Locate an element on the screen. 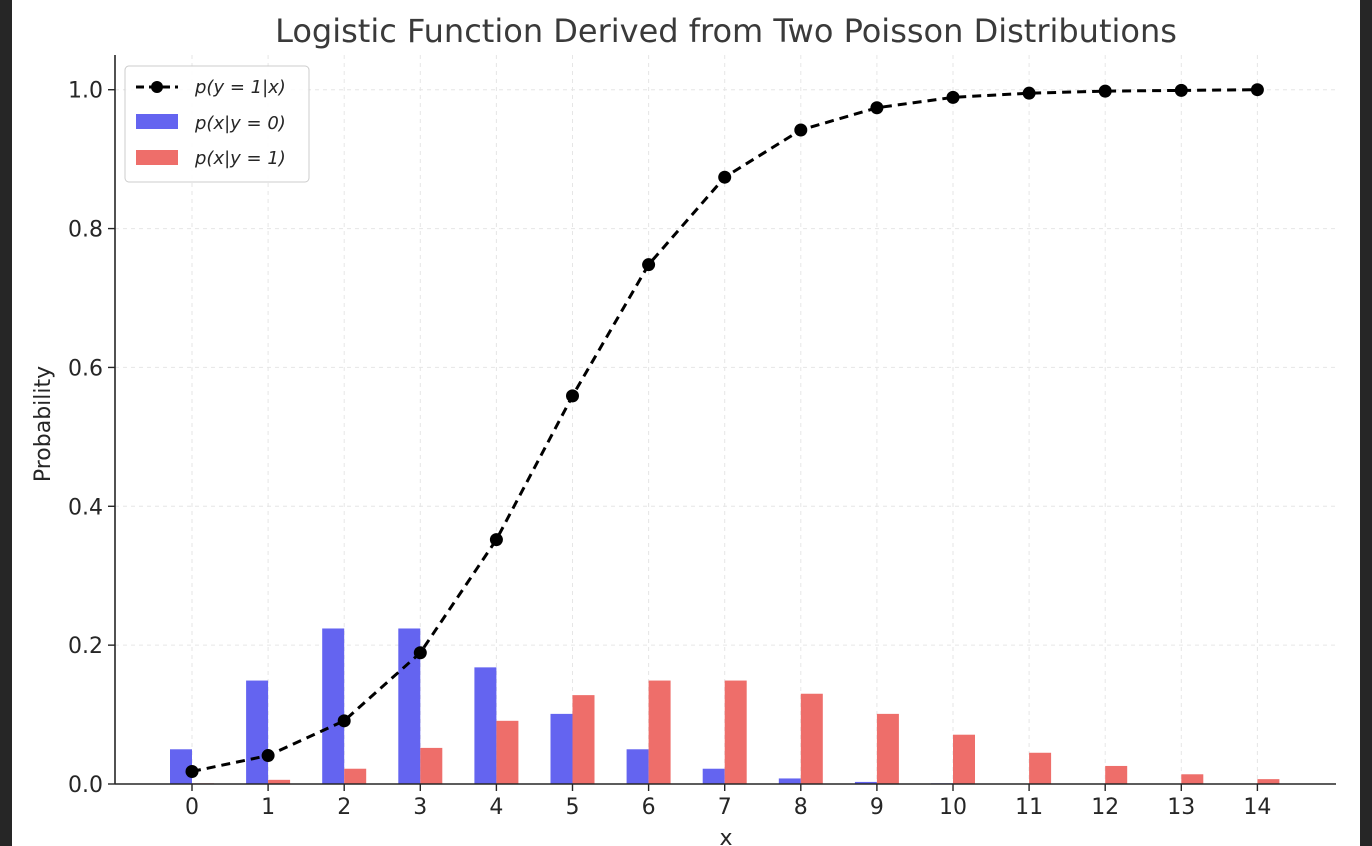 The width and height of the screenshot is (1372, 846). logistic-point-x14 is located at coordinates (1257, 90).